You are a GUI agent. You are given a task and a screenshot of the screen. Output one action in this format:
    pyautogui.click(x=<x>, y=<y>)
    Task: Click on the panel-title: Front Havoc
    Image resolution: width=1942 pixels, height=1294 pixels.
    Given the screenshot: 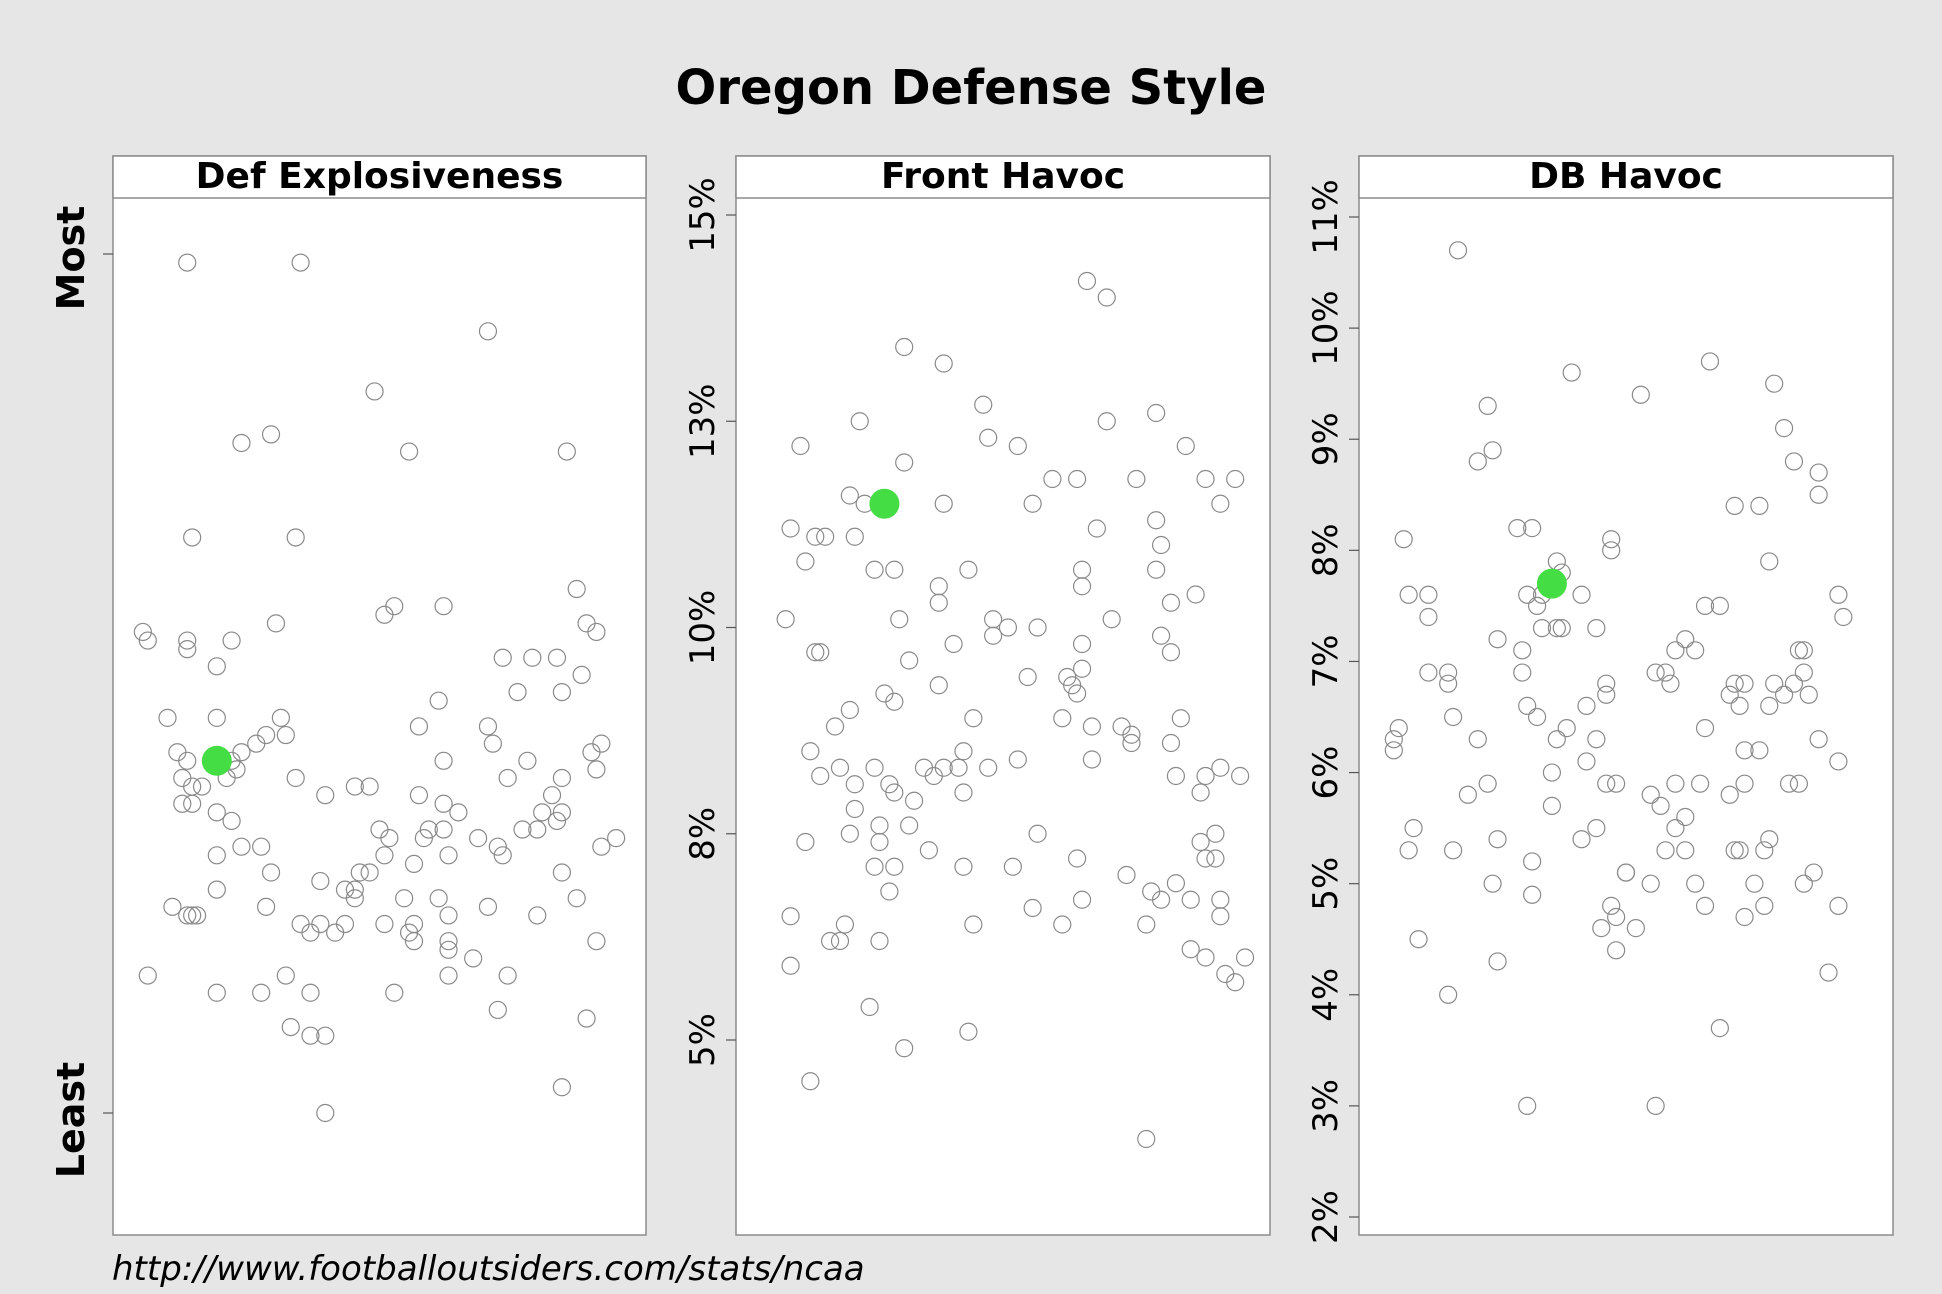 What is the action you would take?
    pyautogui.click(x=1003, y=176)
    